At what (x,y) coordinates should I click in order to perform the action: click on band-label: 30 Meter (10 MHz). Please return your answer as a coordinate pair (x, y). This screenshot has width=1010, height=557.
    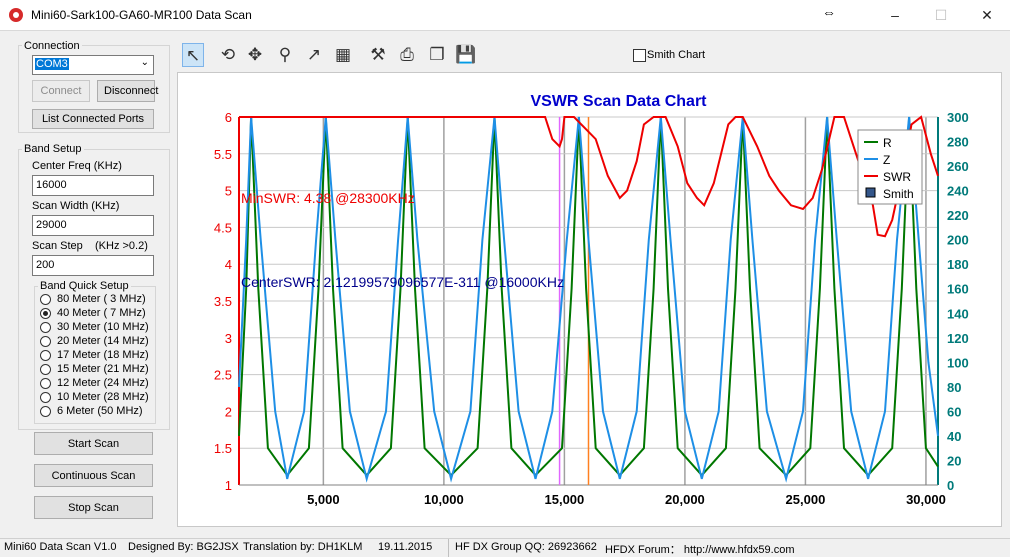
    Looking at the image, I should click on (103, 327).